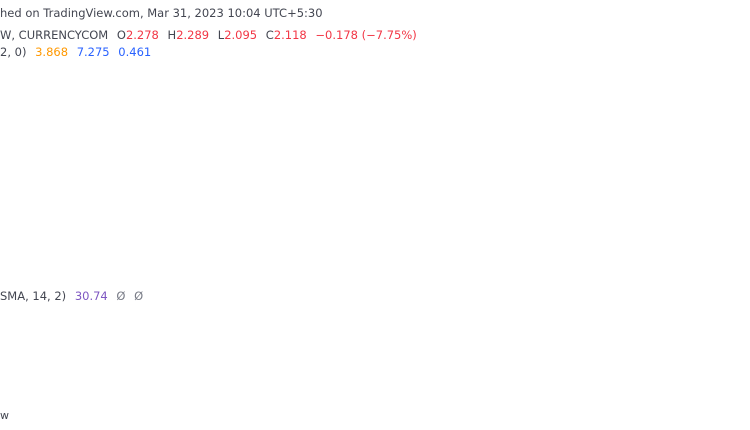  What do you see at coordinates (450, 390) in the screenshot?
I see `x-tick-label: Jul` at bounding box center [450, 390].